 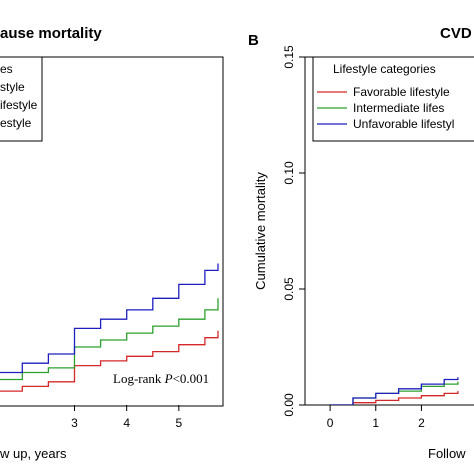 What do you see at coordinates (139, 378) in the screenshot?
I see `panel-a-logrank-prefix: Log-rank` at bounding box center [139, 378].